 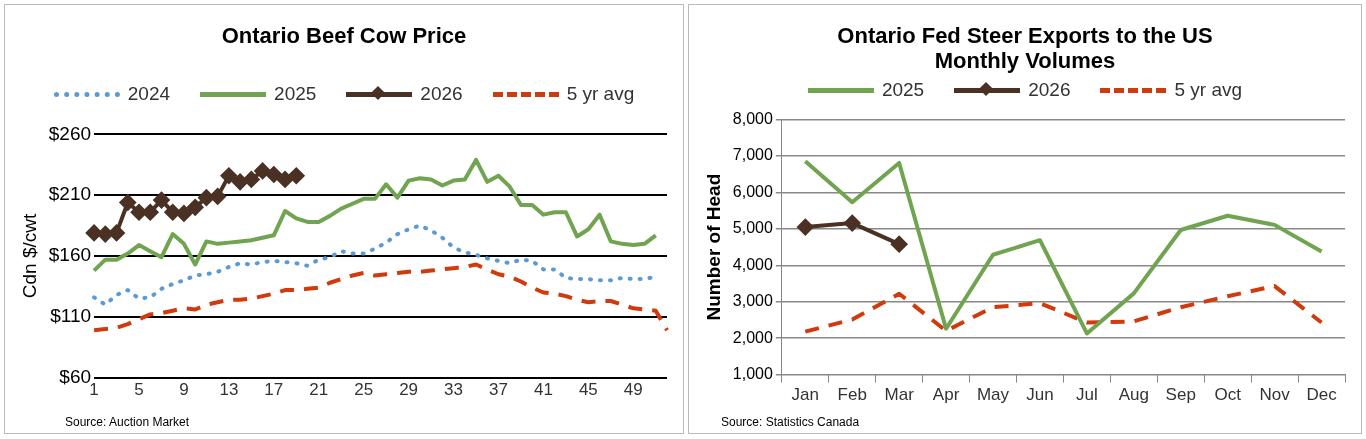 I want to click on x-tick-label: 25, so click(x=364, y=390).